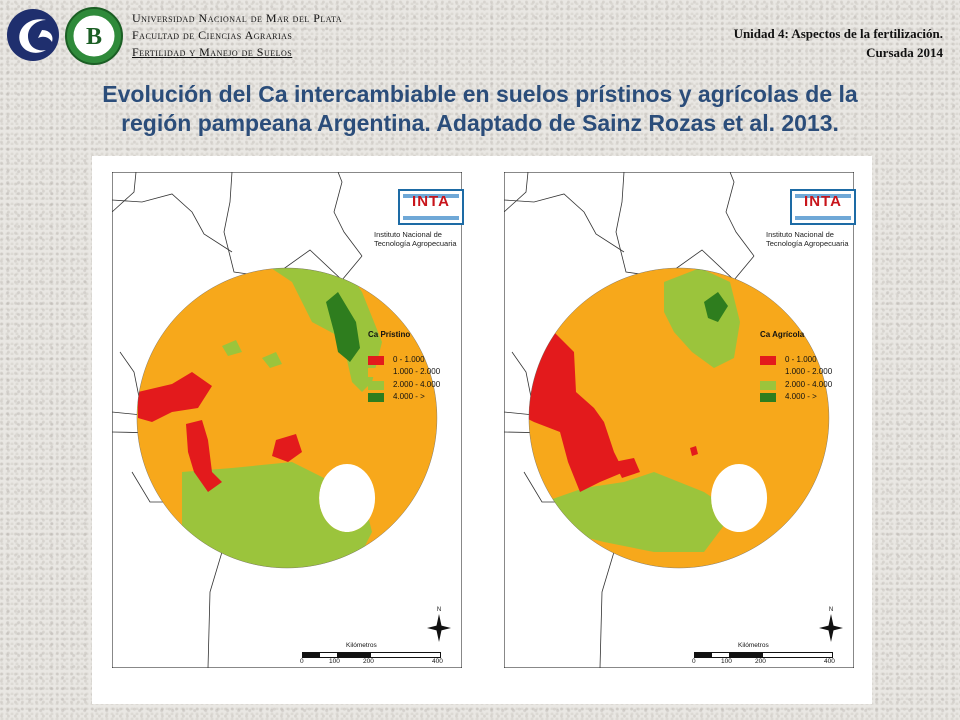 Image resolution: width=960 pixels, height=720 pixels. Describe the element at coordinates (204, 456) in the screenshot. I see `class-0-1000-center` at that location.